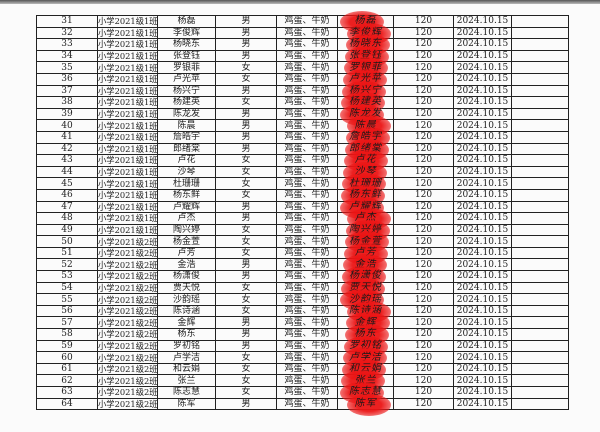  Describe the element at coordinates (365, 103) in the screenshot. I see `signature-cell: 杨建英` at that location.